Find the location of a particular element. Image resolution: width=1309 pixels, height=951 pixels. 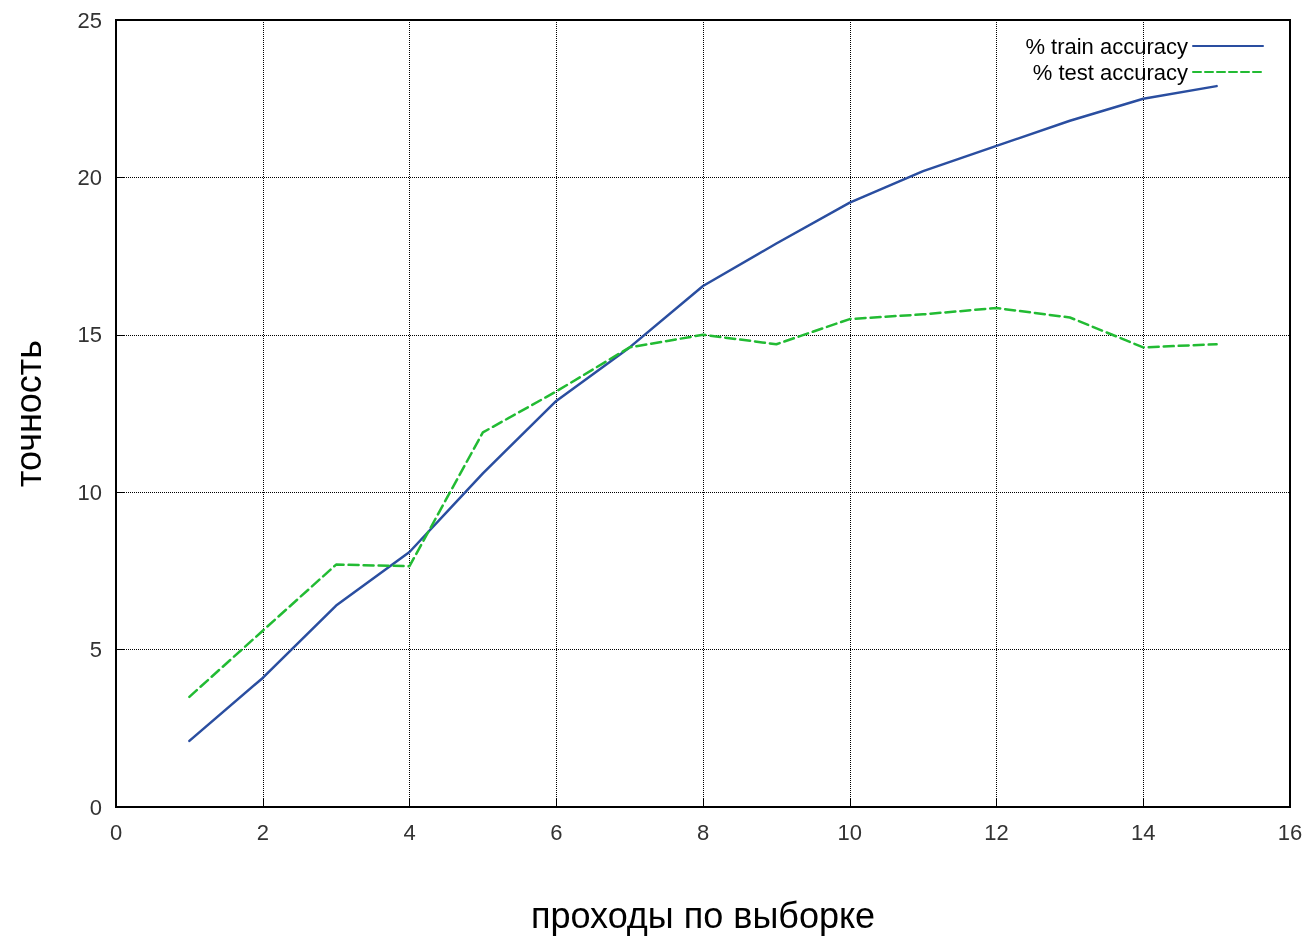

x-tick-label: 10 is located at coordinates (849, 832).